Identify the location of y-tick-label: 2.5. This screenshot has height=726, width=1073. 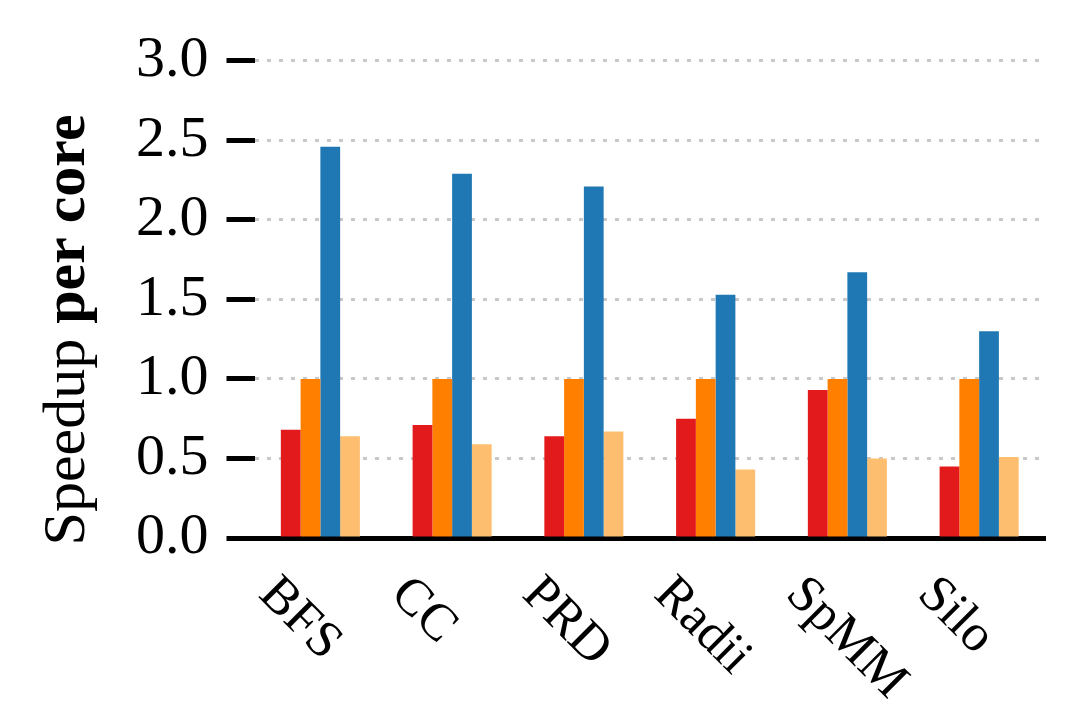
(172, 136).